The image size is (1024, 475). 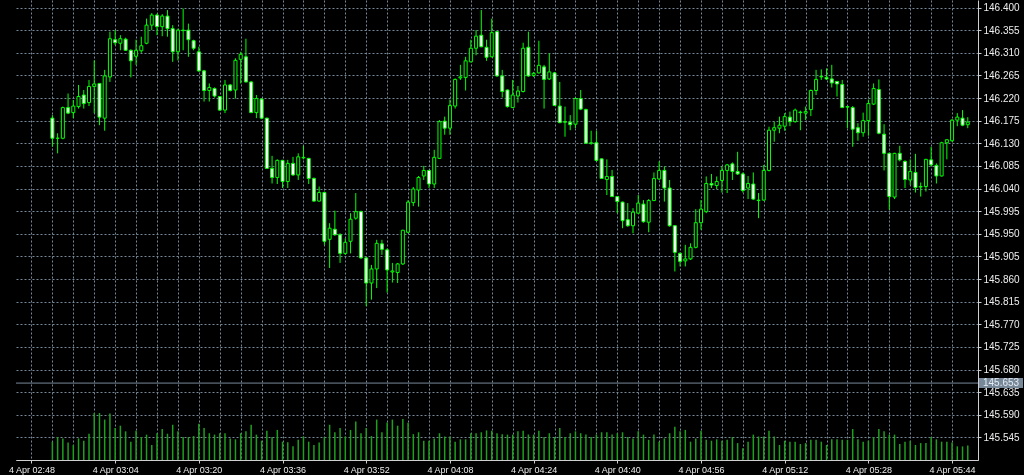 I want to click on y-tick-label: 145.545, so click(x=1002, y=437).